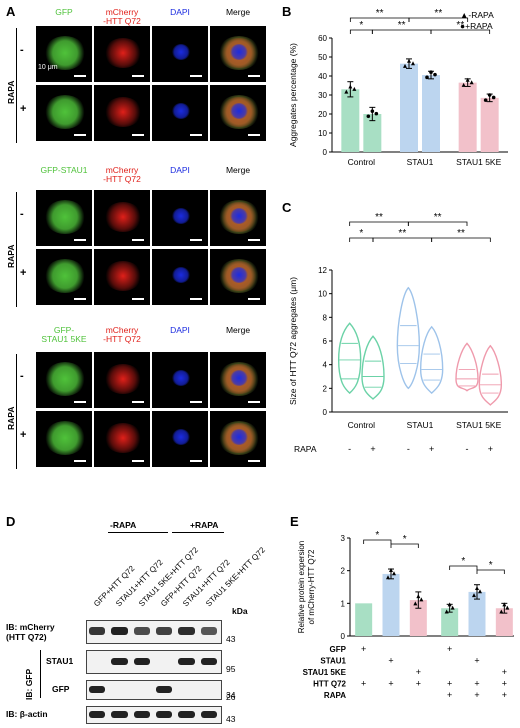  What do you see at coordinates (16, 411) in the screenshot?
I see `rapa-bracket-line` at bounding box center [16, 411].